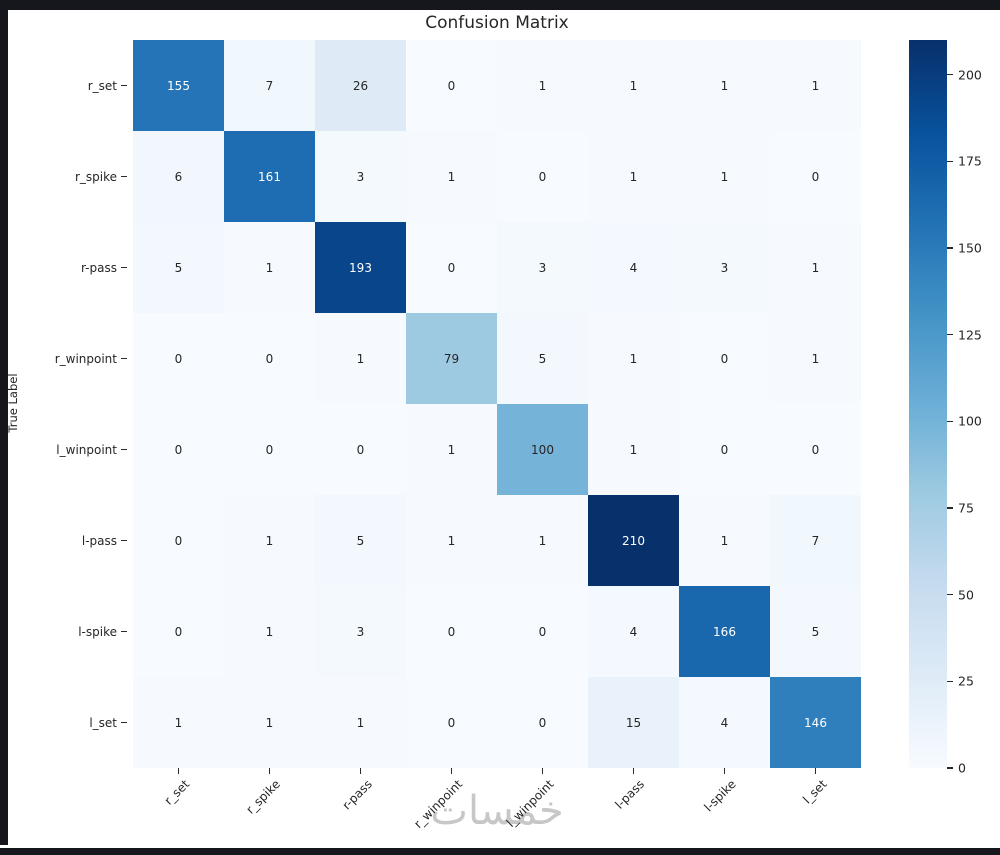 This screenshot has width=1000, height=855. What do you see at coordinates (928, 404) in the screenshot?
I see `colorbar` at bounding box center [928, 404].